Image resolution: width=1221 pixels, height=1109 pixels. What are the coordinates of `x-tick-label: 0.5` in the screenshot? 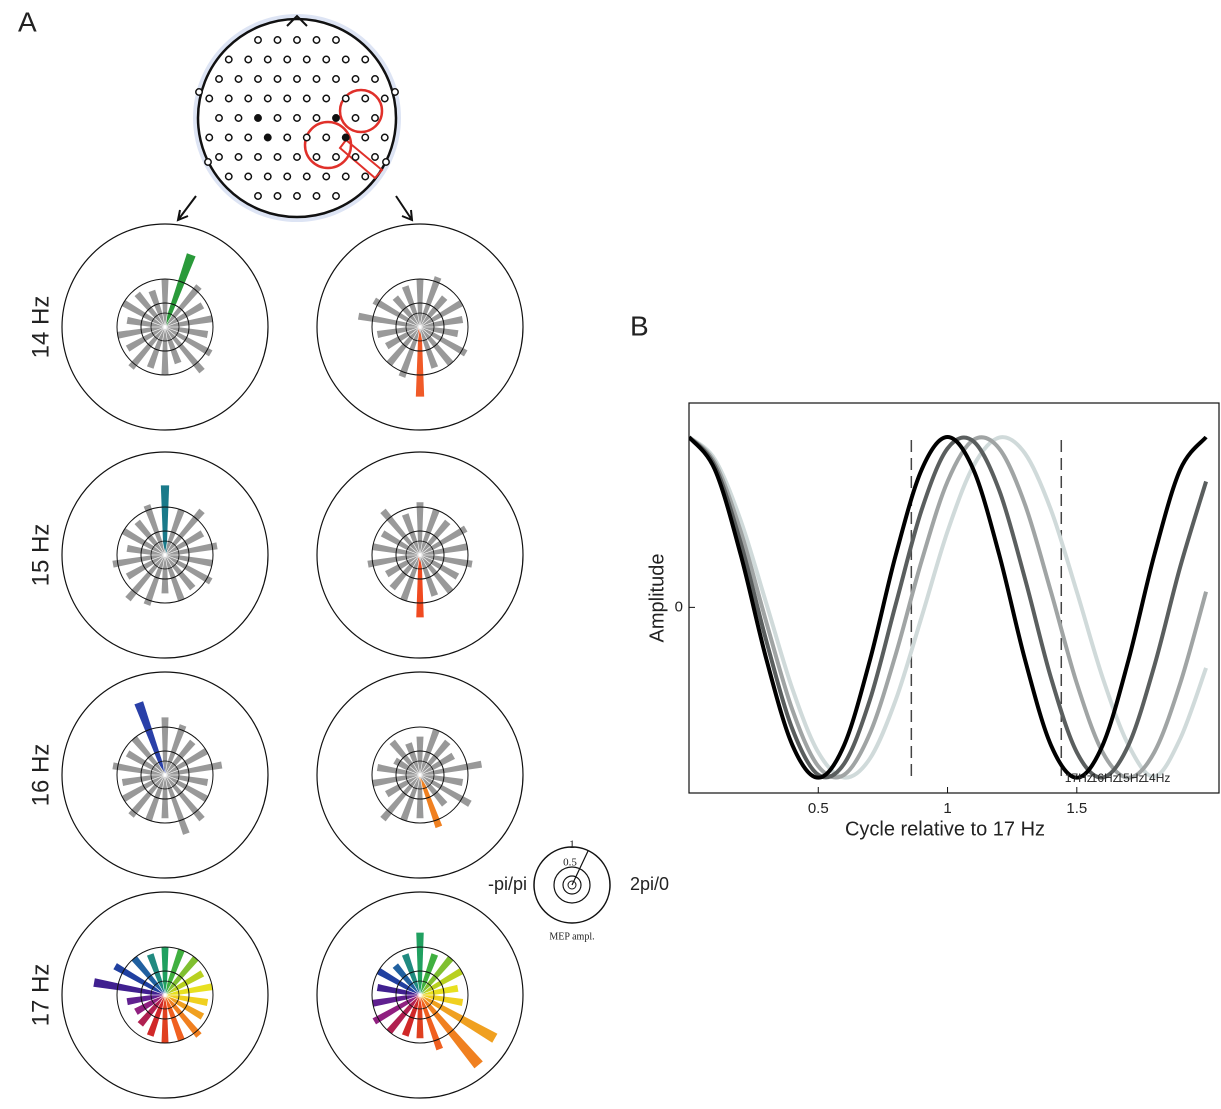 It's located at (818, 808).